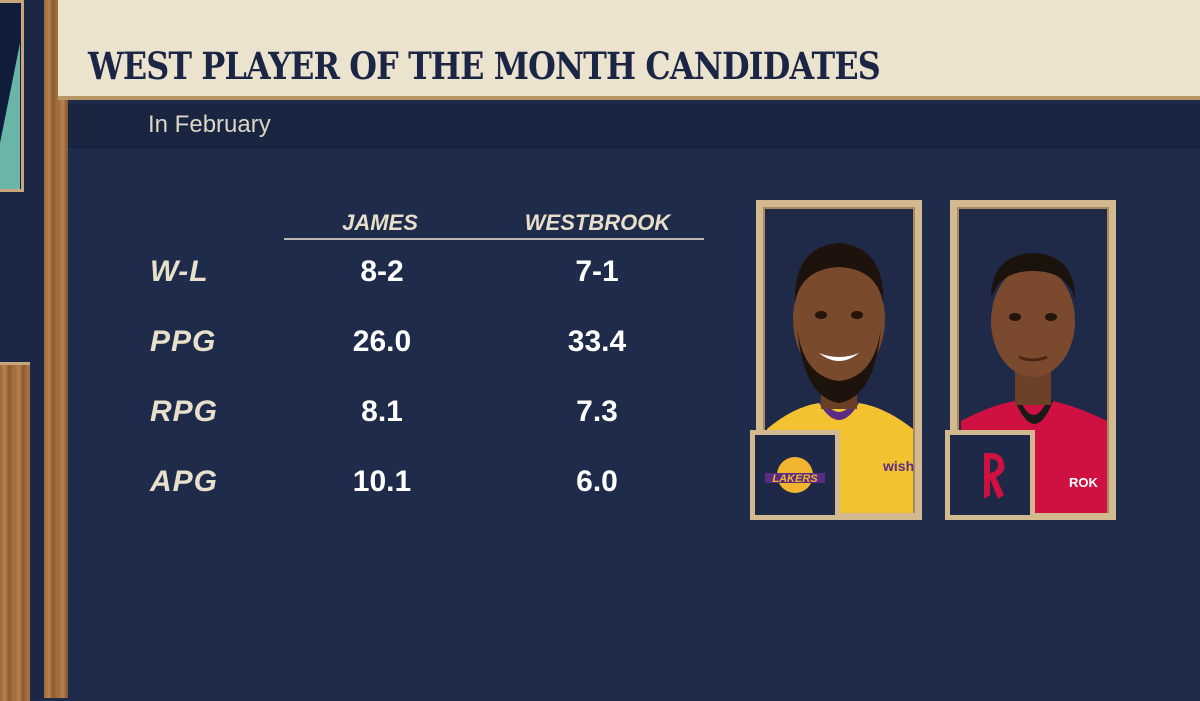  What do you see at coordinates (209, 124) in the screenshot?
I see `subtitle: In February` at bounding box center [209, 124].